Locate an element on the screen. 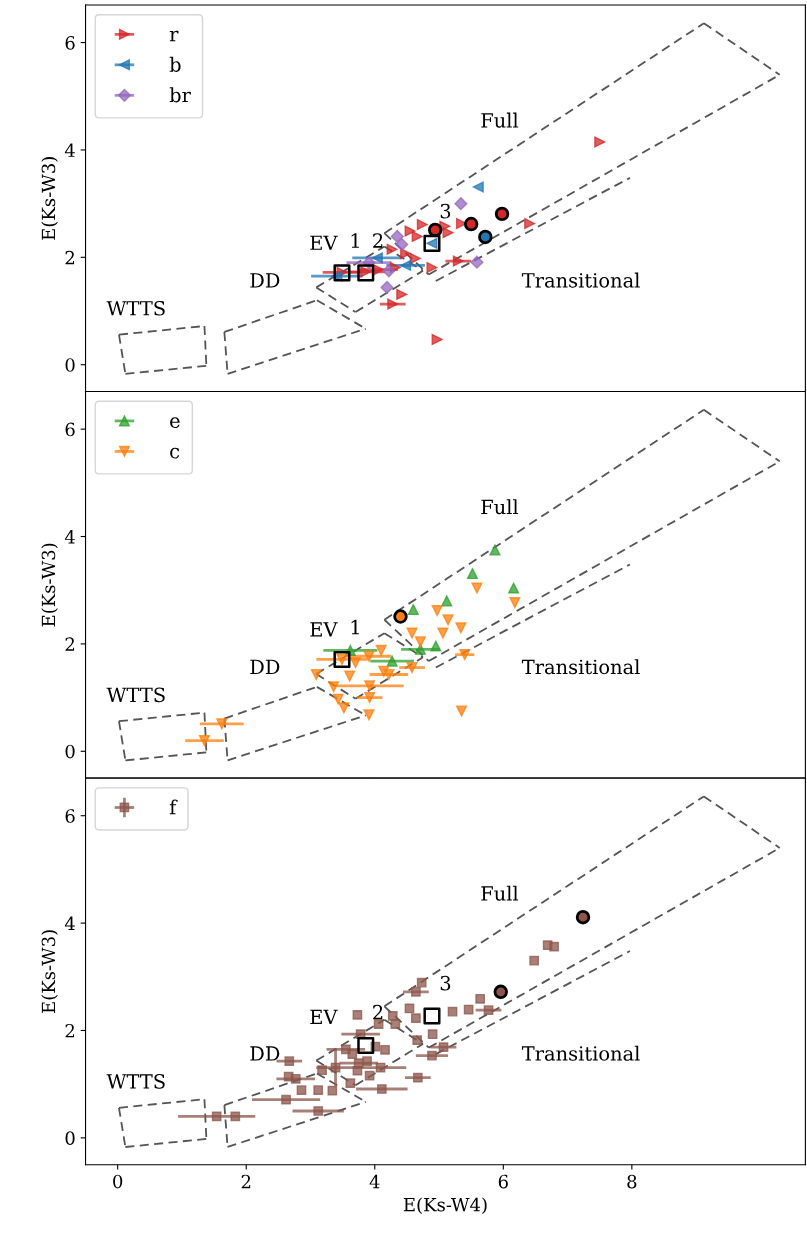  legend-label: r is located at coordinates (174, 36).